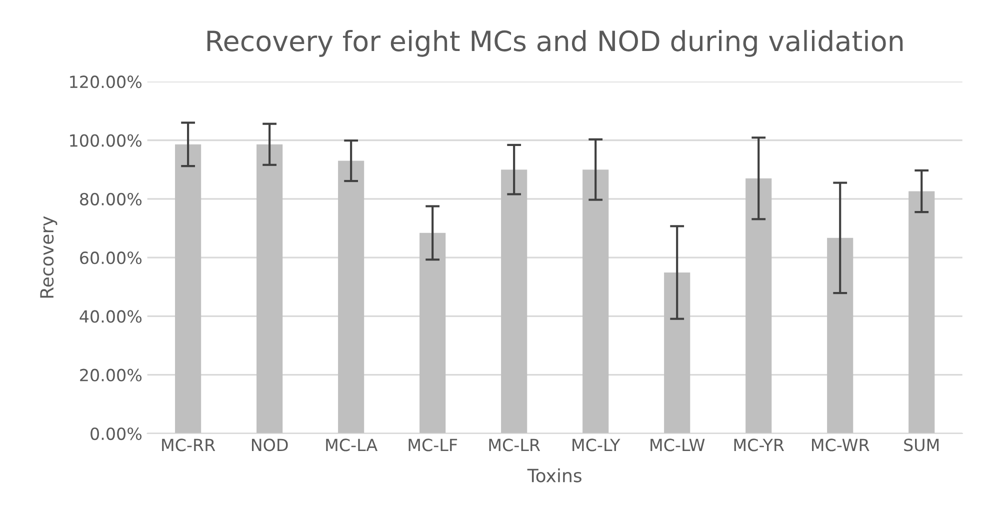 The width and height of the screenshot is (982, 510). I want to click on x-tick-label: MC-WR, so click(841, 445).